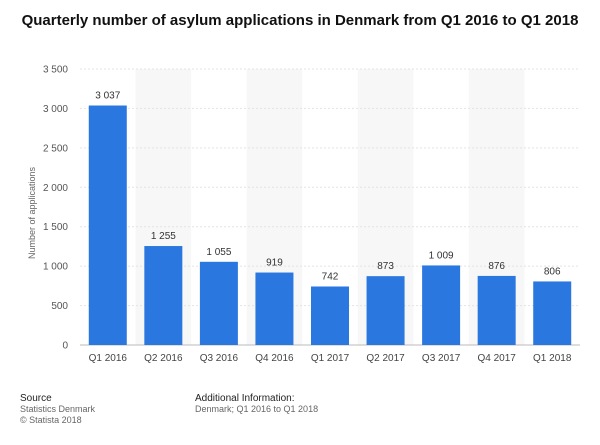  I want to click on data-label: 919, so click(274, 263).